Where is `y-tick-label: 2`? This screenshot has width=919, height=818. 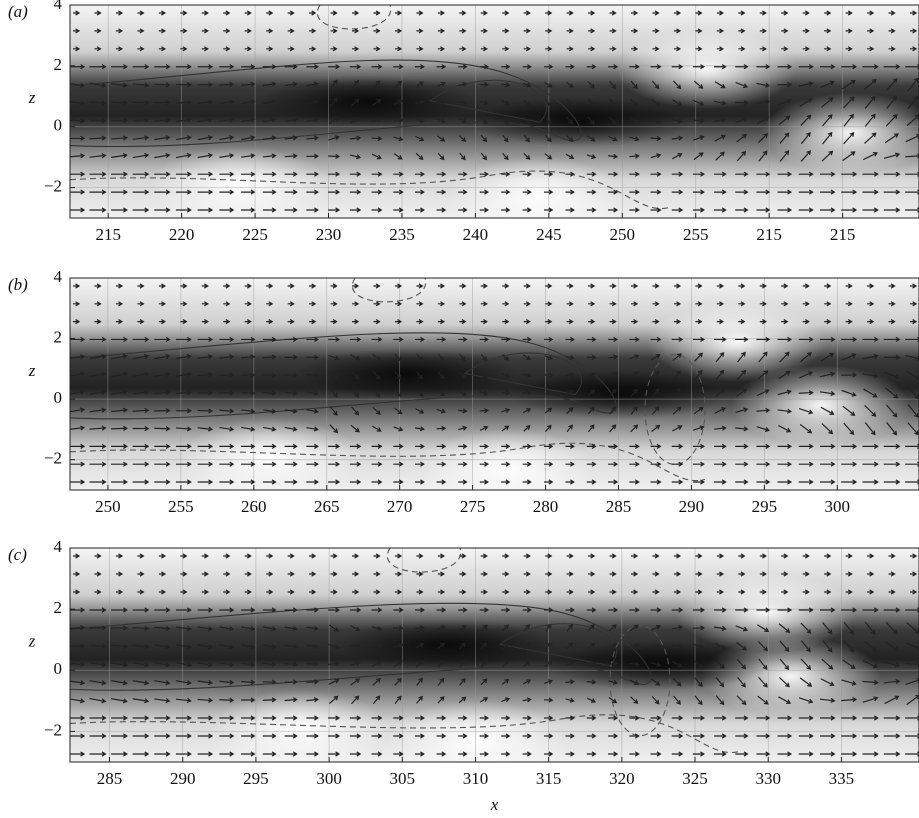 y-tick-label: 2 is located at coordinates (58, 64).